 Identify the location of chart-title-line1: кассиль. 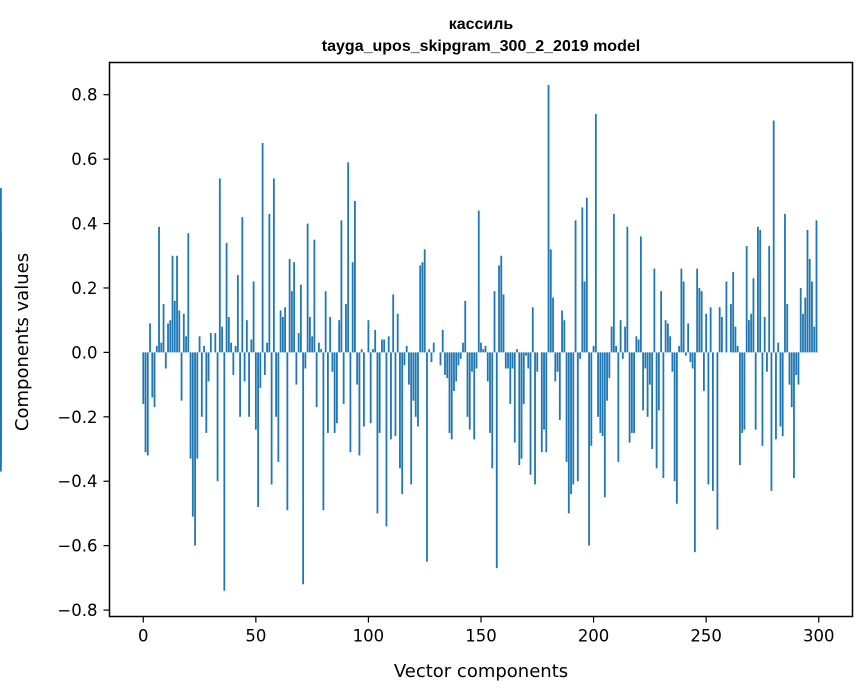
(481, 24).